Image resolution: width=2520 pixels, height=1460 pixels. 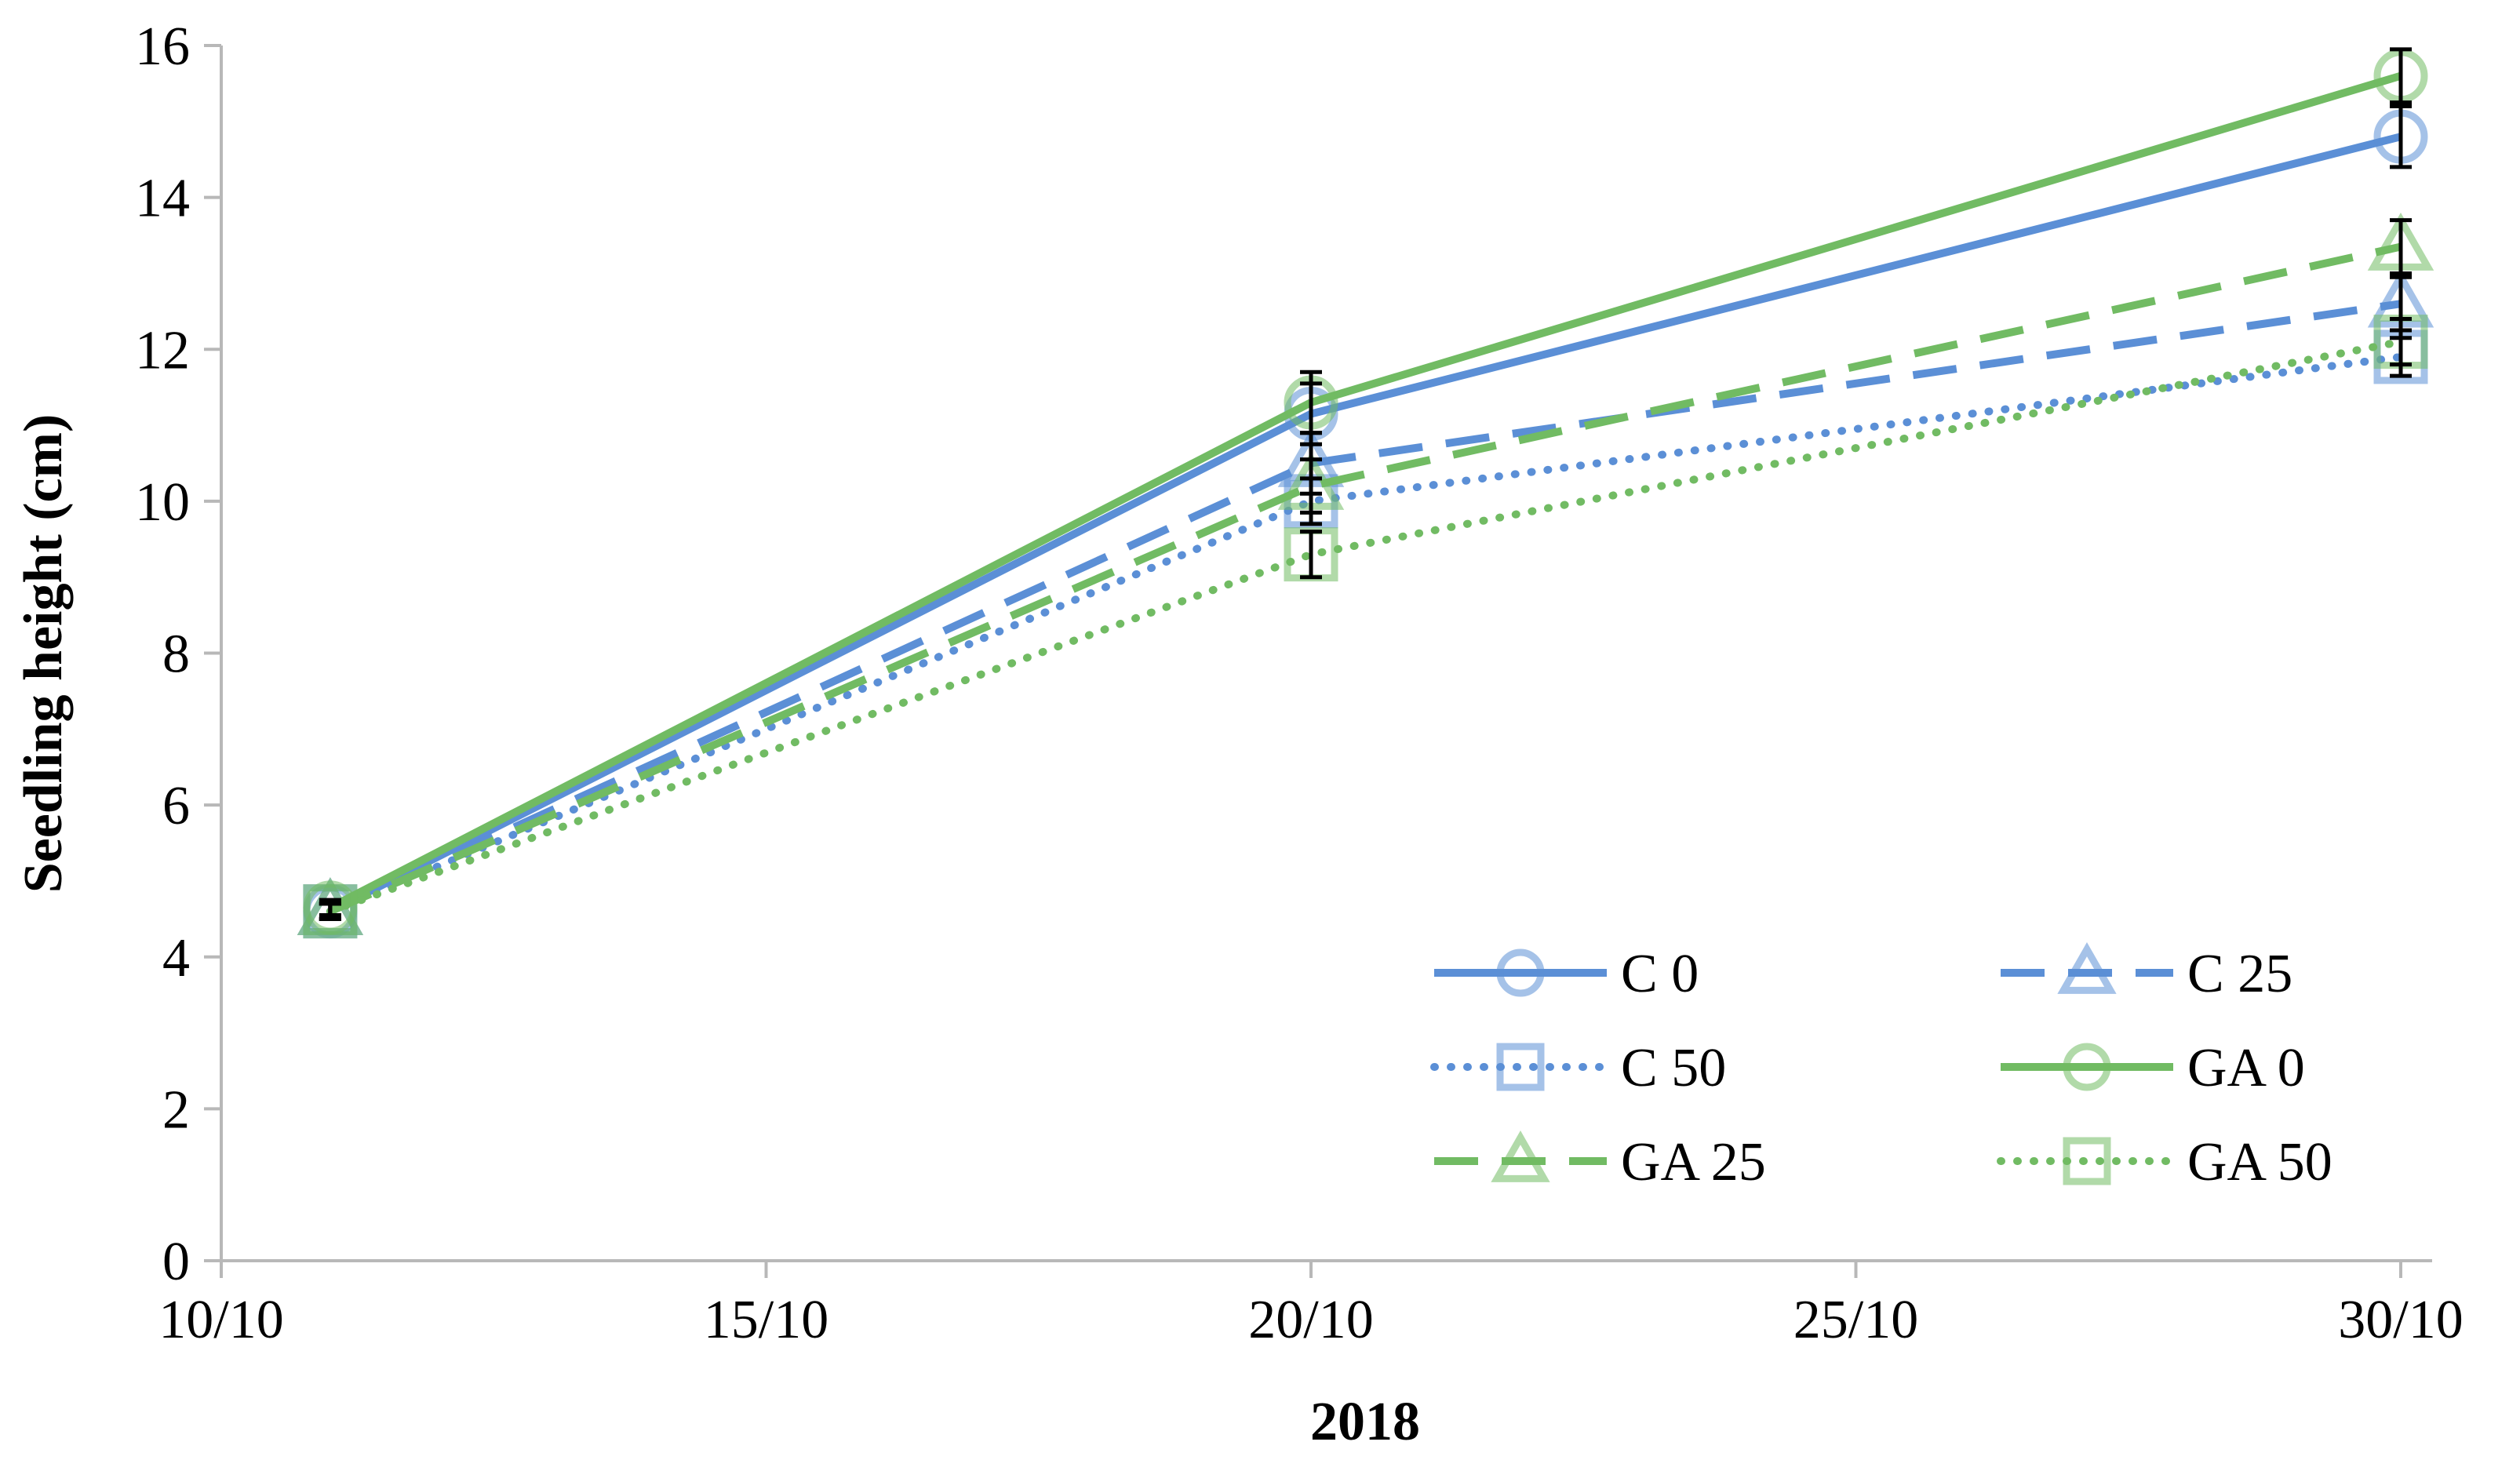 I want to click on x-tick-label: 30/10, so click(x=2400, y=1320).